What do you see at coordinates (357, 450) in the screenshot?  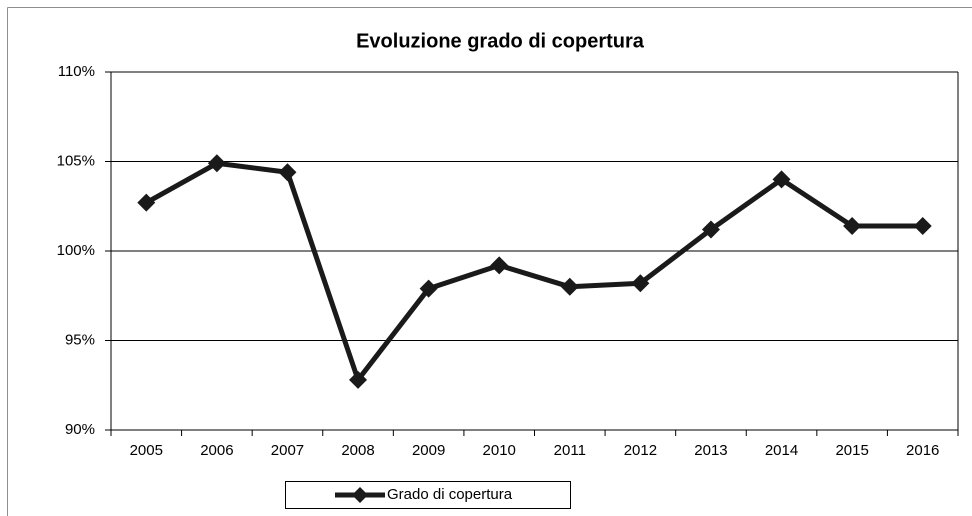 I see `x-tick-label: 2008` at bounding box center [357, 450].